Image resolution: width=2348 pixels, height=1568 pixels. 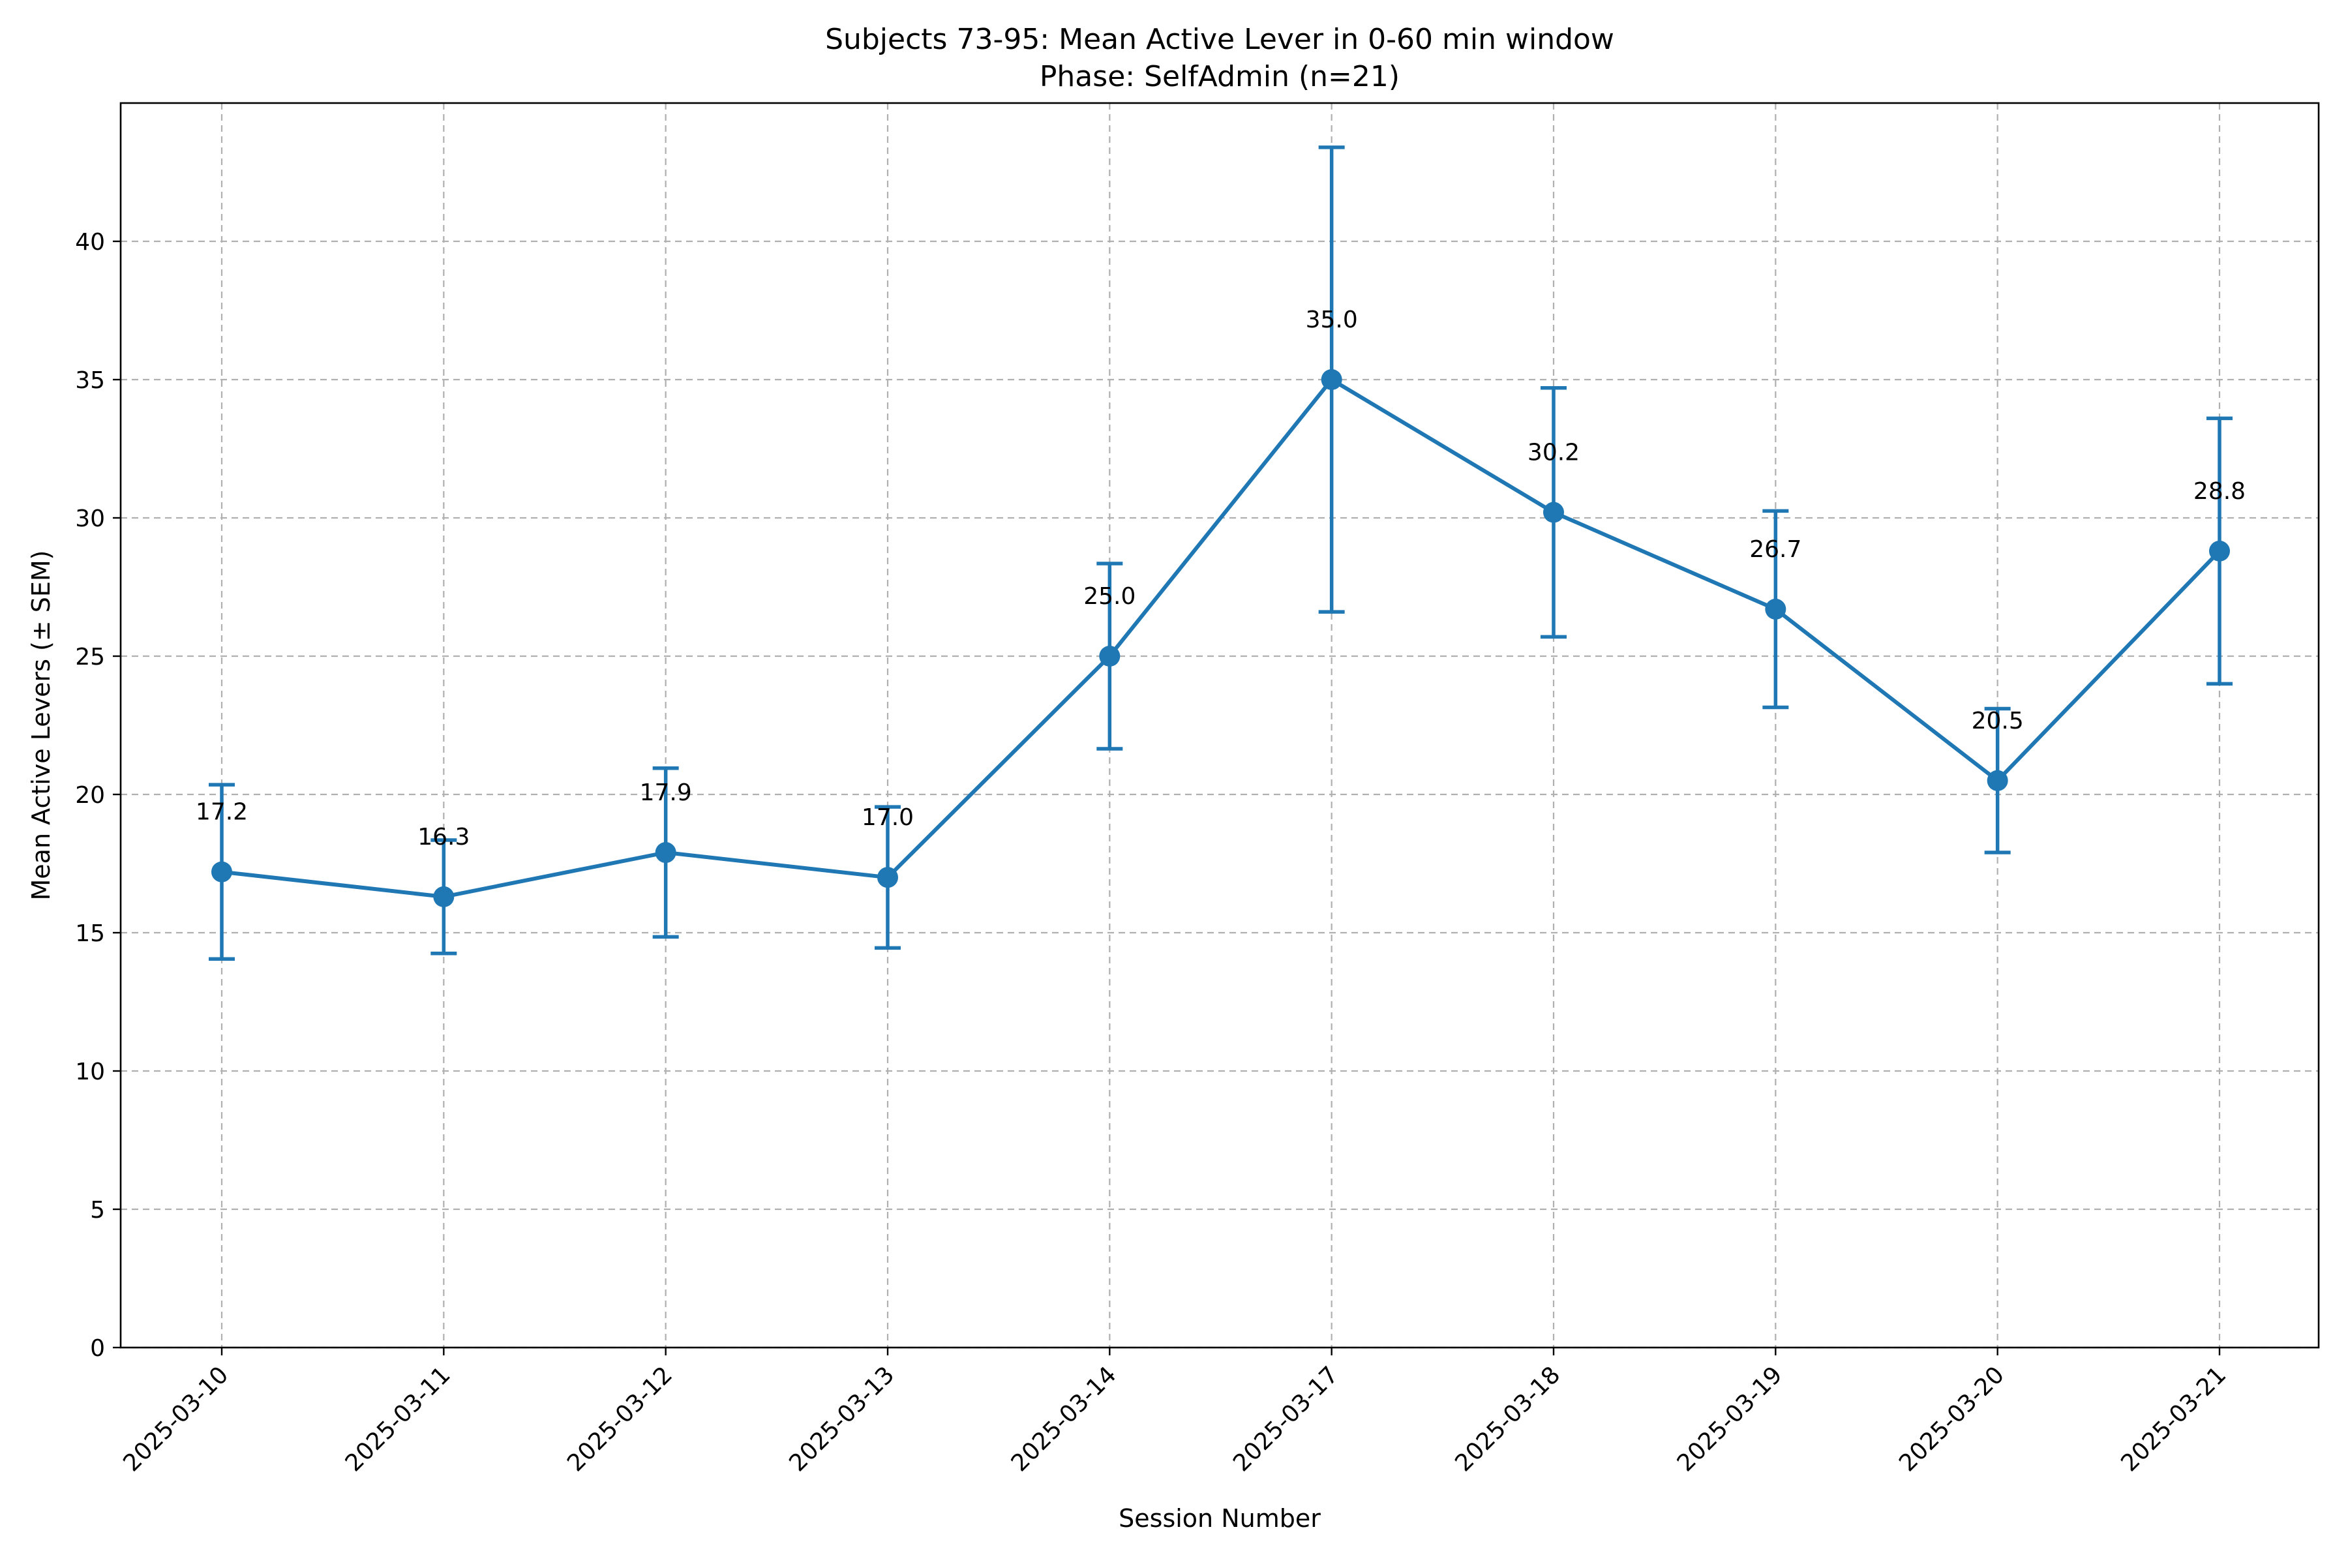 What do you see at coordinates (1220, 1518) in the screenshot?
I see `x-axis-label: Session Number` at bounding box center [1220, 1518].